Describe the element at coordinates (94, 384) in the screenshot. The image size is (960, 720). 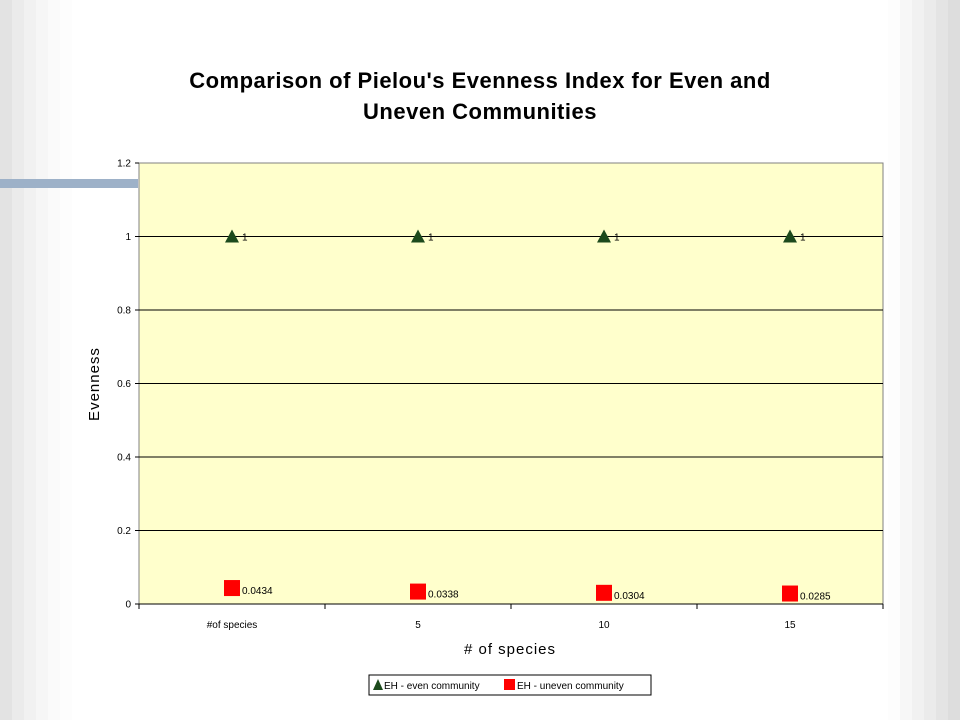
I see `y-axis-title: Evenness` at that location.